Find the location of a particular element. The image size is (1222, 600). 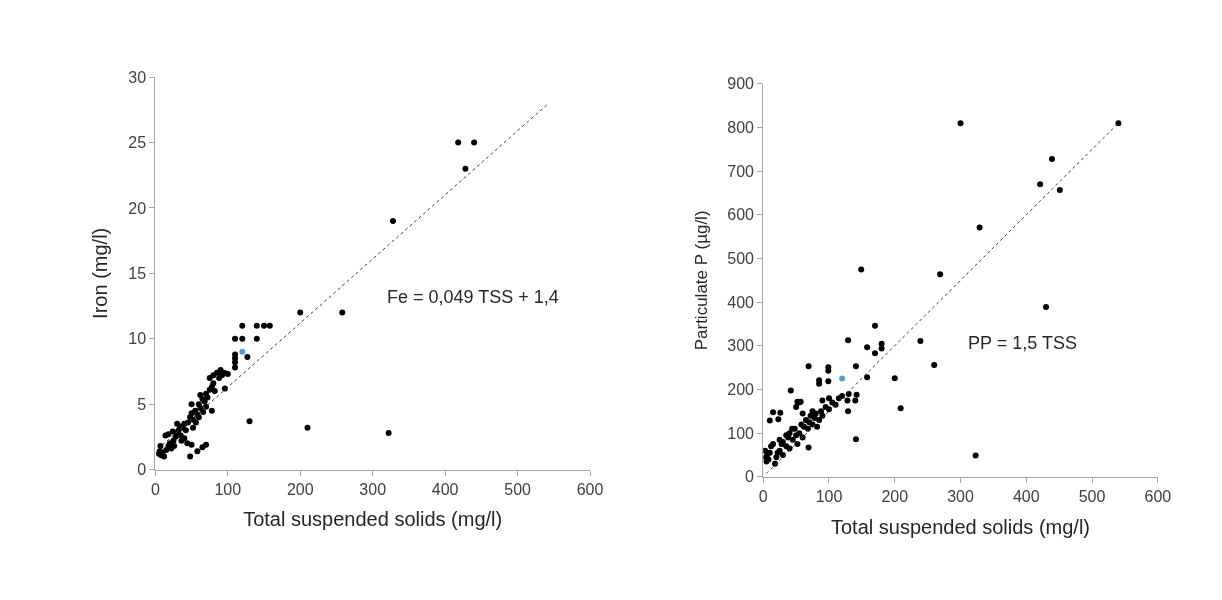

y-tick-label: 30 is located at coordinates (137, 77).